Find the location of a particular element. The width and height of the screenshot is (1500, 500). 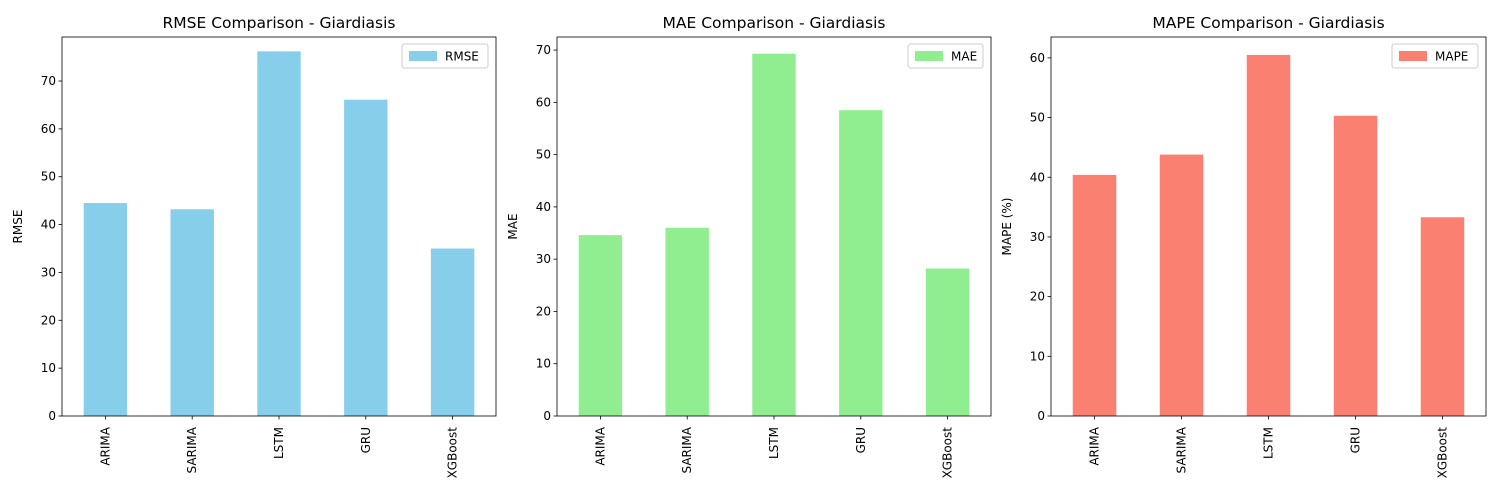

mae-bar-lstm is located at coordinates (774, 234).